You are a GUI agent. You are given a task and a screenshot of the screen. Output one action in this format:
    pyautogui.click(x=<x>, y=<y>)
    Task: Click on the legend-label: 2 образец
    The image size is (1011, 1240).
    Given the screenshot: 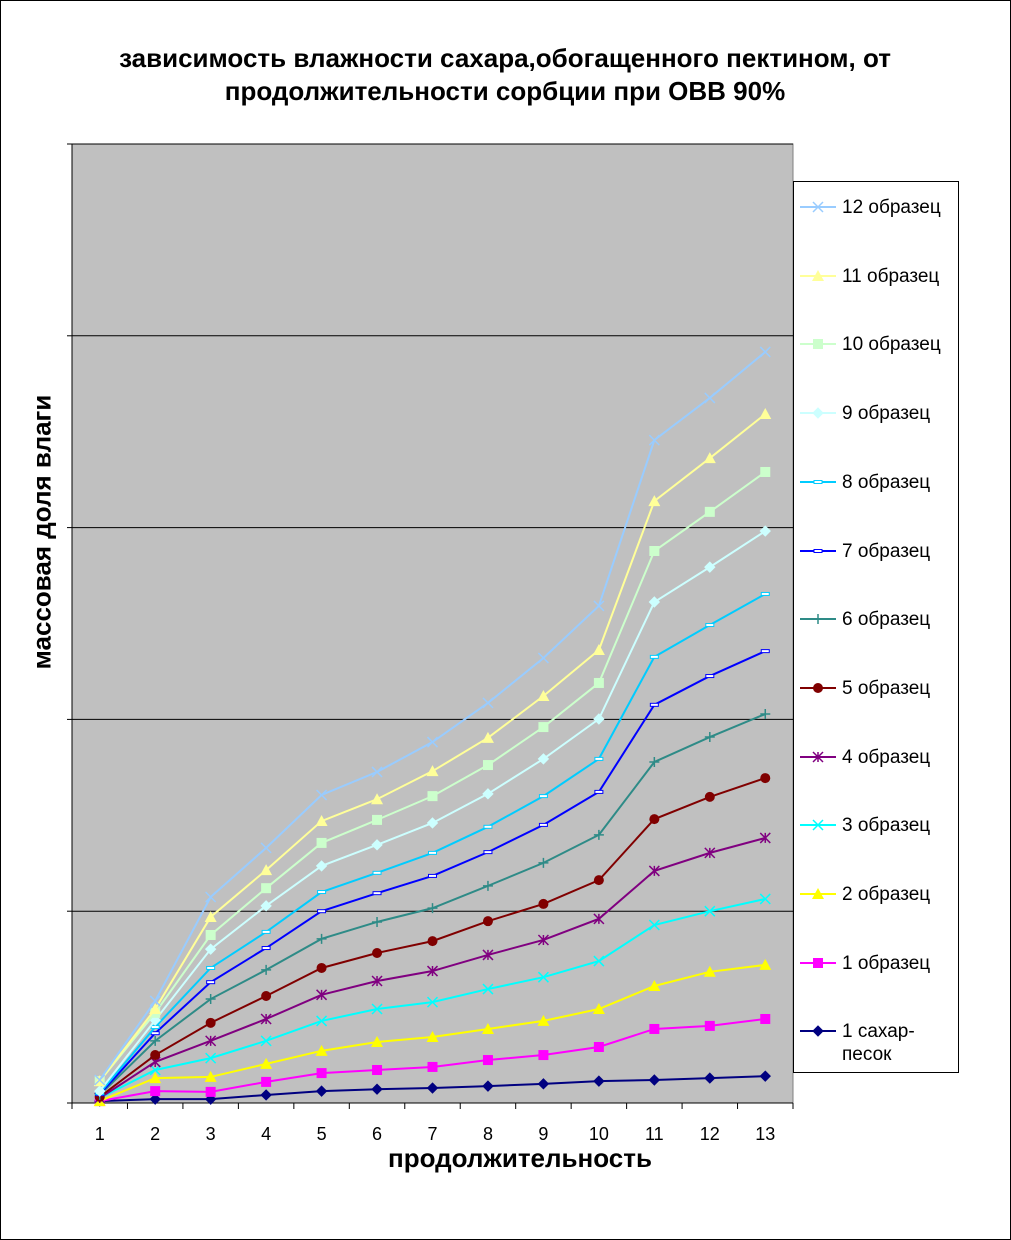 What is the action you would take?
    pyautogui.click(x=886, y=894)
    